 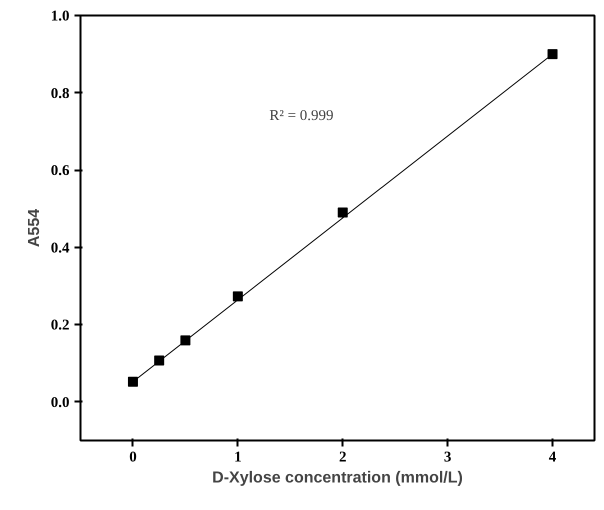 What do you see at coordinates (60, 94) in the screenshot?
I see `y-tick-label: 0.8` at bounding box center [60, 94].